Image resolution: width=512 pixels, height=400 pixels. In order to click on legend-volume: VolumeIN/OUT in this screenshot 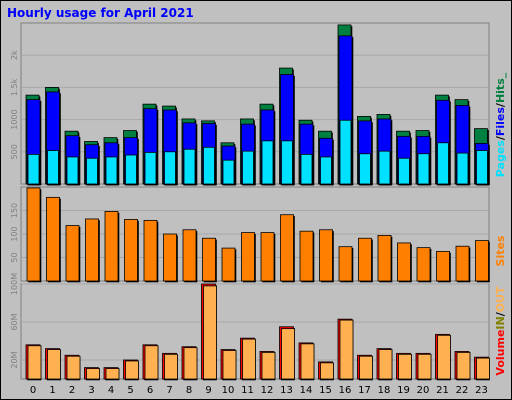, I will do `click(500, 331)`.